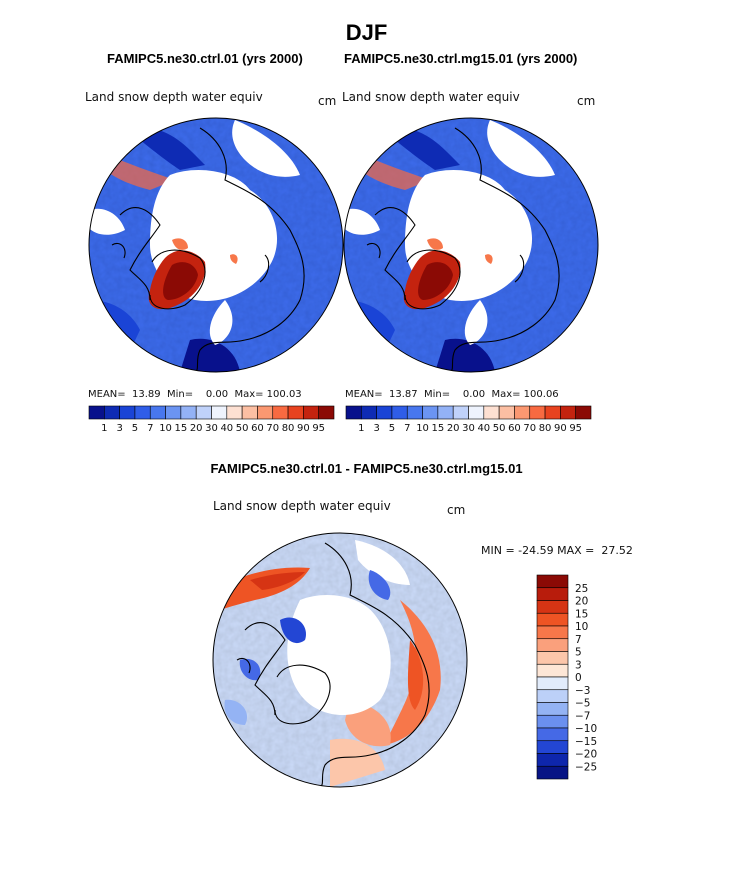 The width and height of the screenshot is (733, 882). I want to click on diff-units-label: cm, so click(456, 510).